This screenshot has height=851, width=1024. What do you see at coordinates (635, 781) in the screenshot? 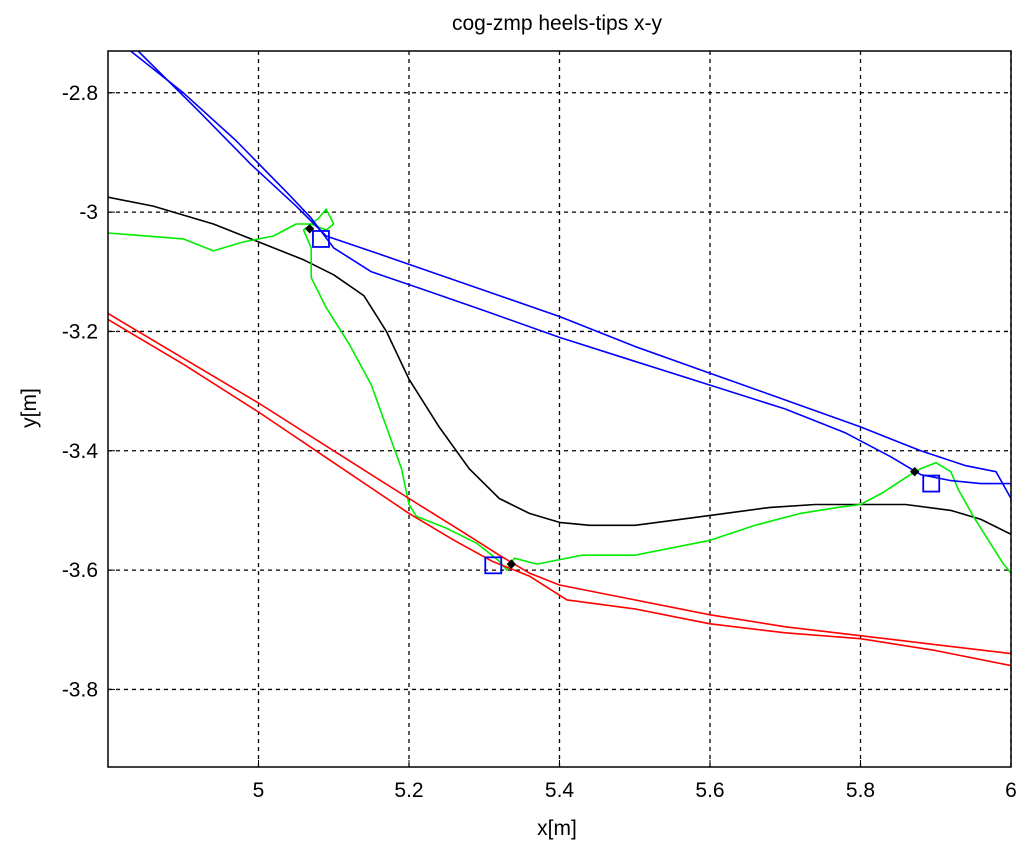
I see `x-ticks: 5 5.2 5.4 5.6 5.8 6` at bounding box center [635, 781].